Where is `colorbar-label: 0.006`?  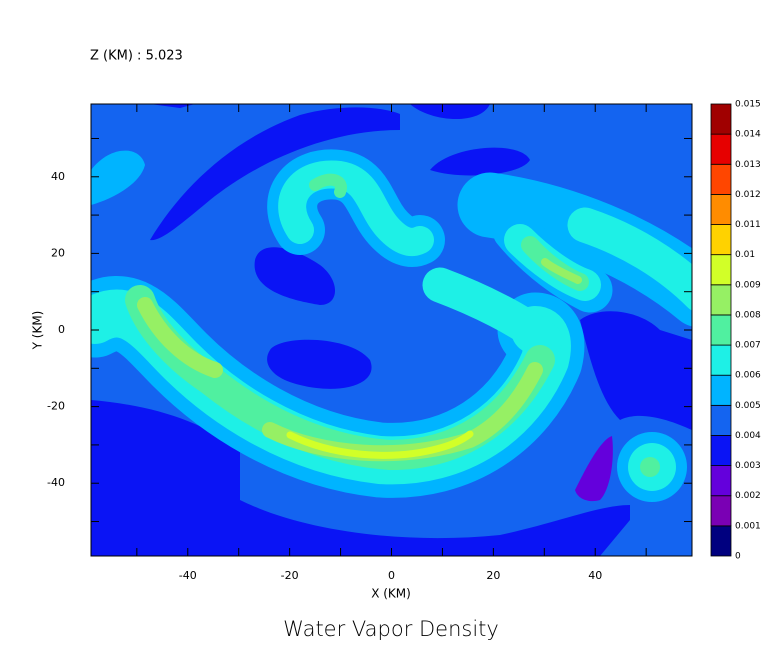
colorbar-label: 0.006 is located at coordinates (748, 376).